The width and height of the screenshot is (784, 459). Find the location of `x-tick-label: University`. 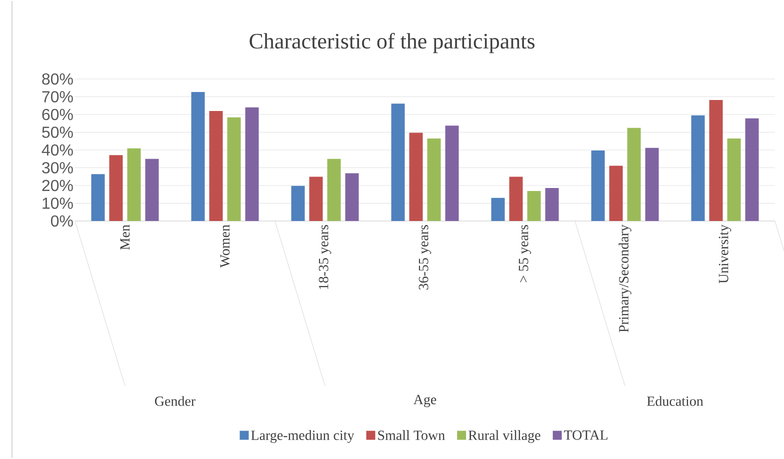

x-tick-label: University is located at coordinates (725, 254).